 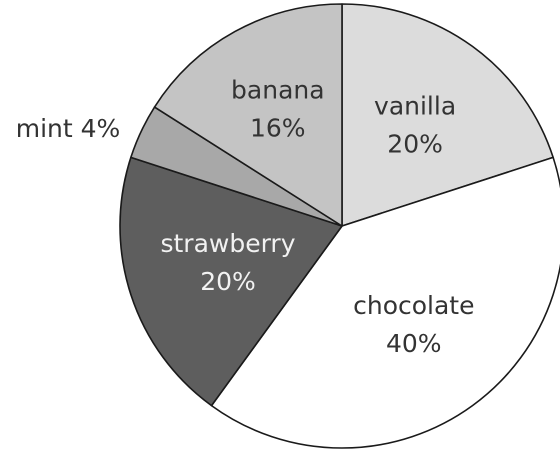 I want to click on slice-label-chocolate: chocolate, so click(x=413, y=305).